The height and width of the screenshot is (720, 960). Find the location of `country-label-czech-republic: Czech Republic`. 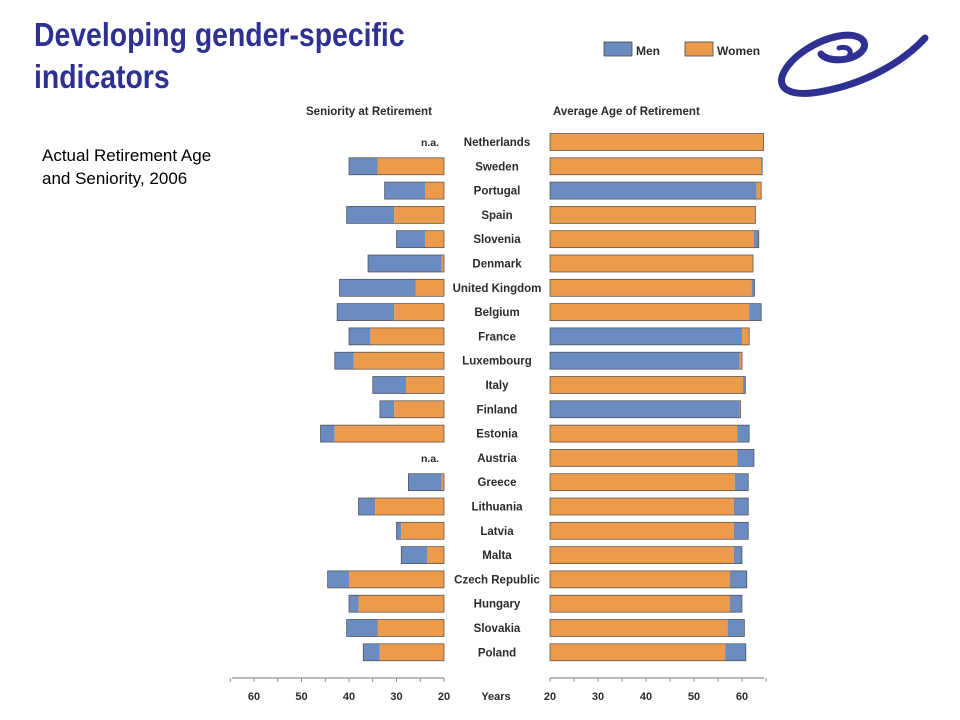

country-label-czech-republic: Czech Republic is located at coordinates (497, 580).